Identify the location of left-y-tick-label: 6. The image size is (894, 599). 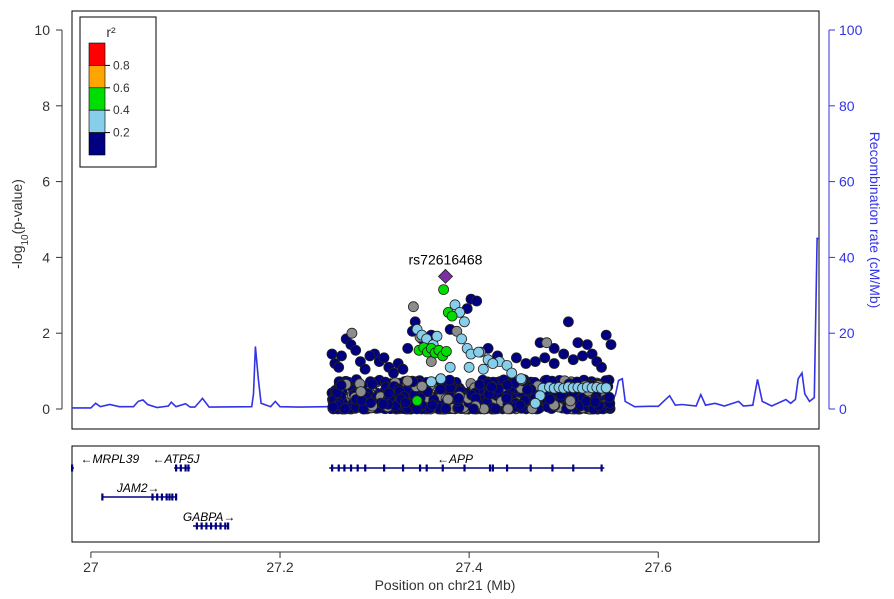
(46, 182).